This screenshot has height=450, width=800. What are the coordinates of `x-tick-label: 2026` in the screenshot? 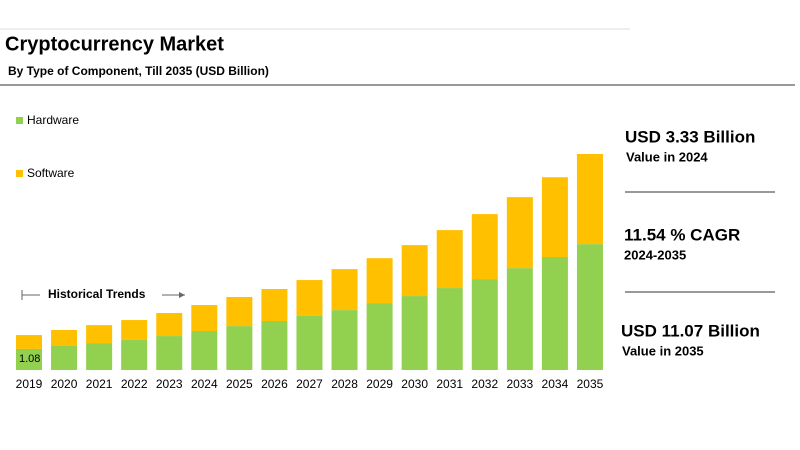 It's located at (274, 384).